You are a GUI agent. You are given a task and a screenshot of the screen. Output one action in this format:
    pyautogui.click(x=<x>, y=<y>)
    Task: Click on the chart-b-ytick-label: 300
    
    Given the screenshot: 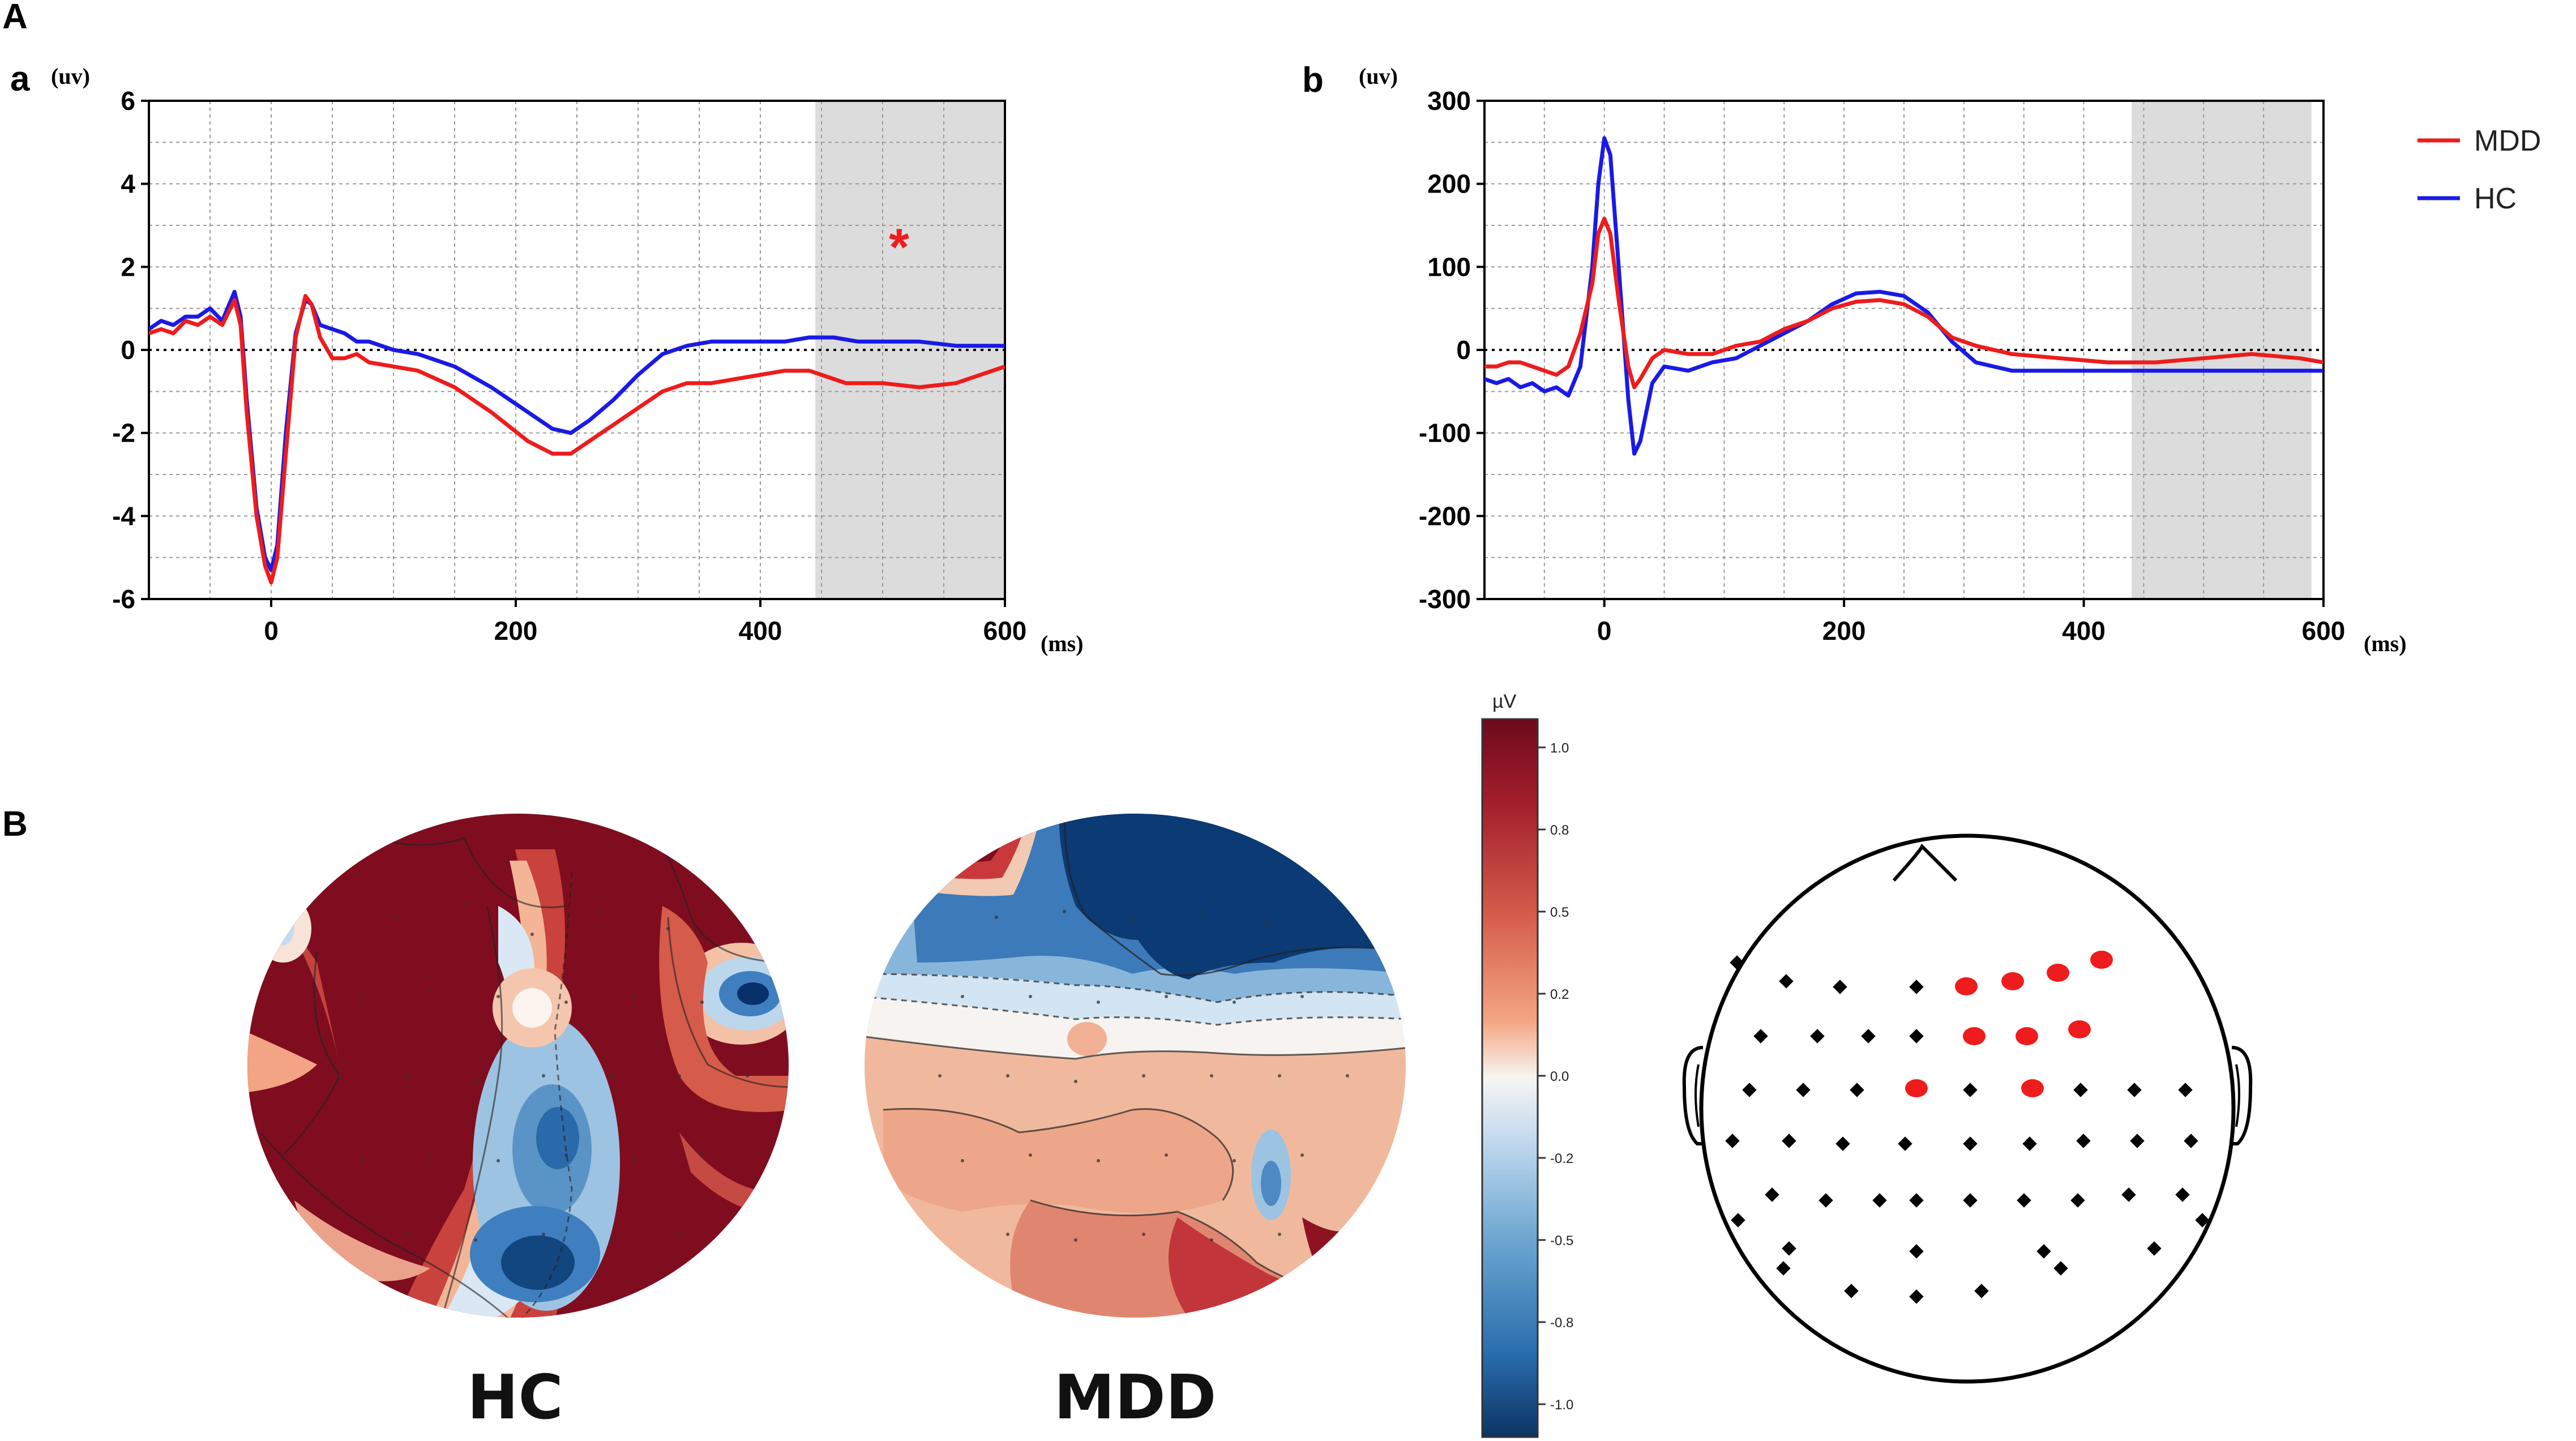 What is the action you would take?
    pyautogui.click(x=1449, y=101)
    